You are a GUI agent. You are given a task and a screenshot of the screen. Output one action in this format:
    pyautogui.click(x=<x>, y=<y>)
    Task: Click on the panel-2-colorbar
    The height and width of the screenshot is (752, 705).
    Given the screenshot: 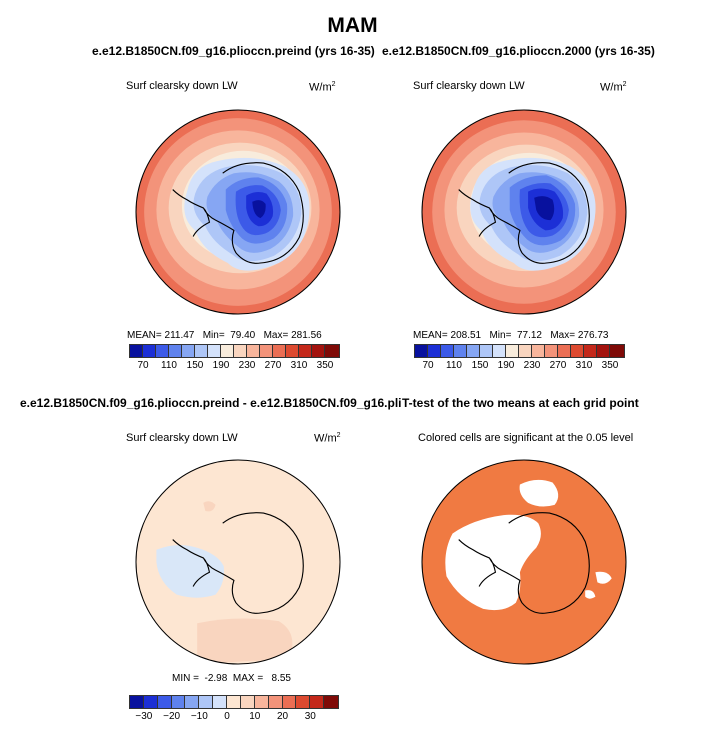 What is the action you would take?
    pyautogui.click(x=519, y=351)
    